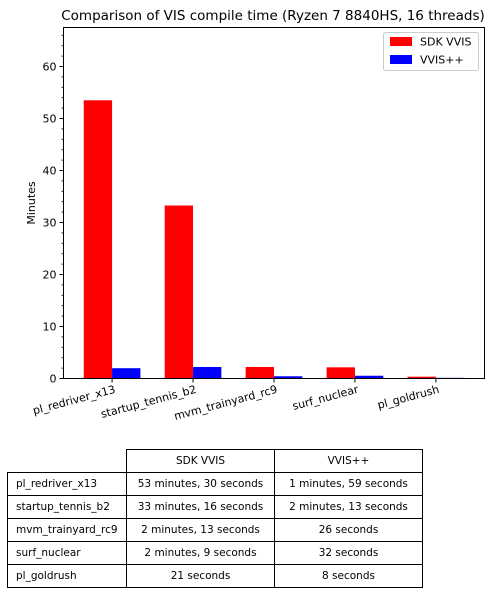 This screenshot has height=600, width=494. I want to click on cell-sdk-vvis: 33 minutes, 16 seconds, so click(200, 507).